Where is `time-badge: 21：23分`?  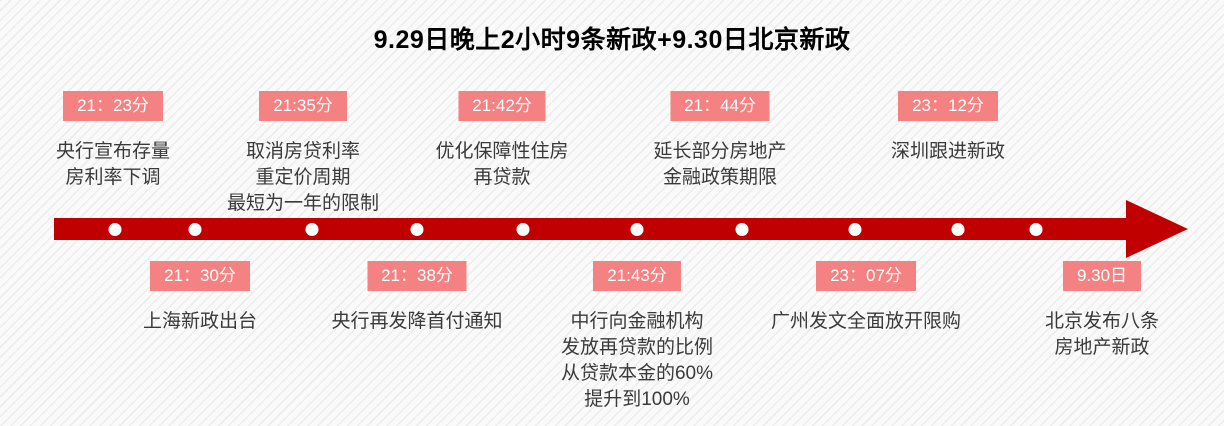
time-badge: 21：23分 is located at coordinates (113, 106).